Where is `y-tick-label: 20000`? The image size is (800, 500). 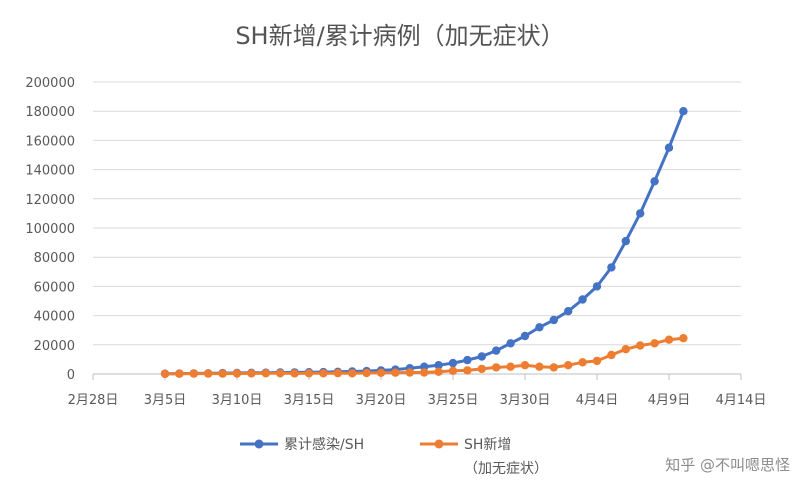 y-tick-label: 20000 is located at coordinates (54, 346).